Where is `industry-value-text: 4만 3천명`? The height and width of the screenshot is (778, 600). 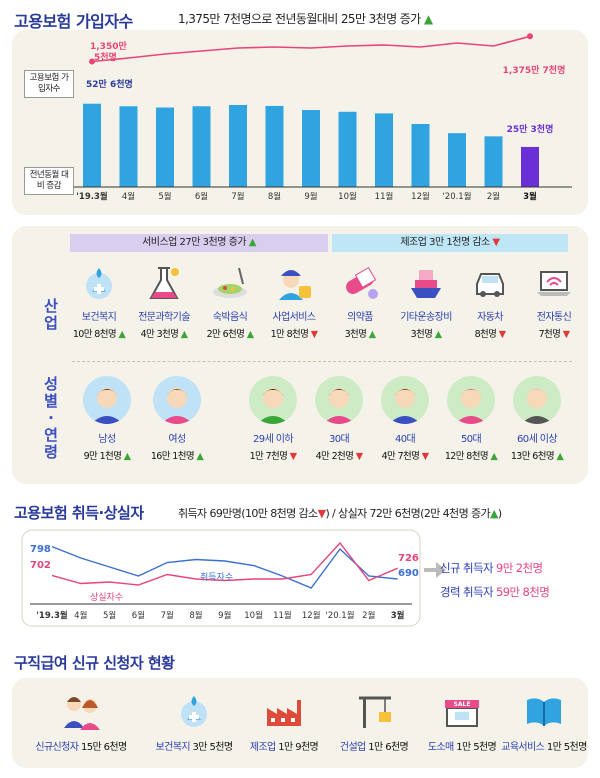
industry-value-text: 4만 3천명 is located at coordinates (159, 334).